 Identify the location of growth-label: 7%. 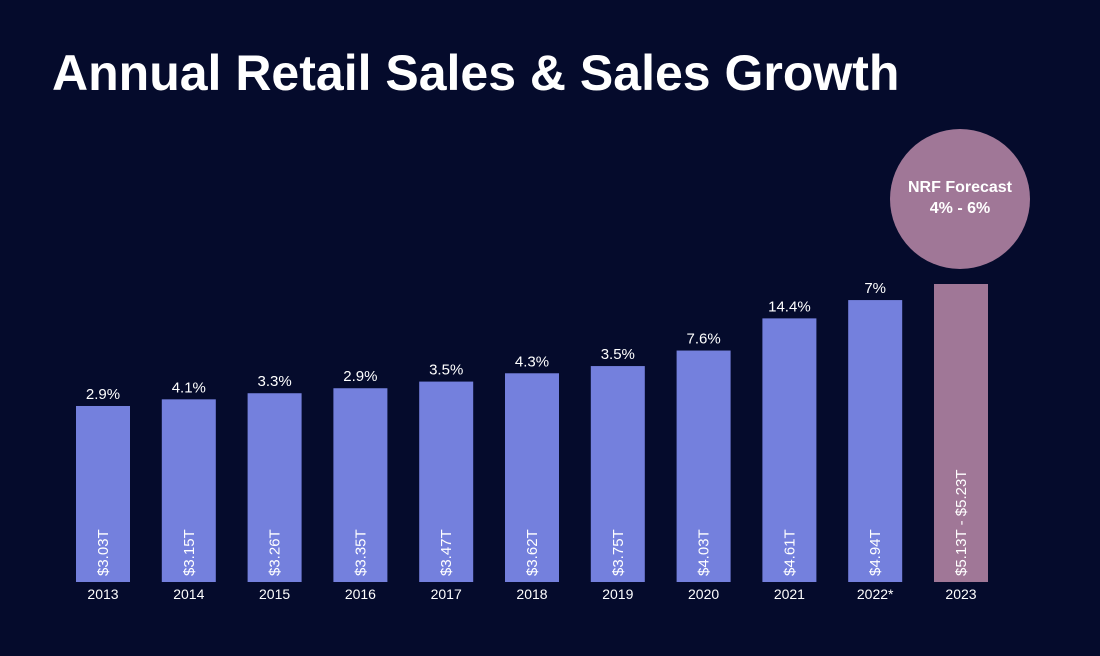
(875, 288).